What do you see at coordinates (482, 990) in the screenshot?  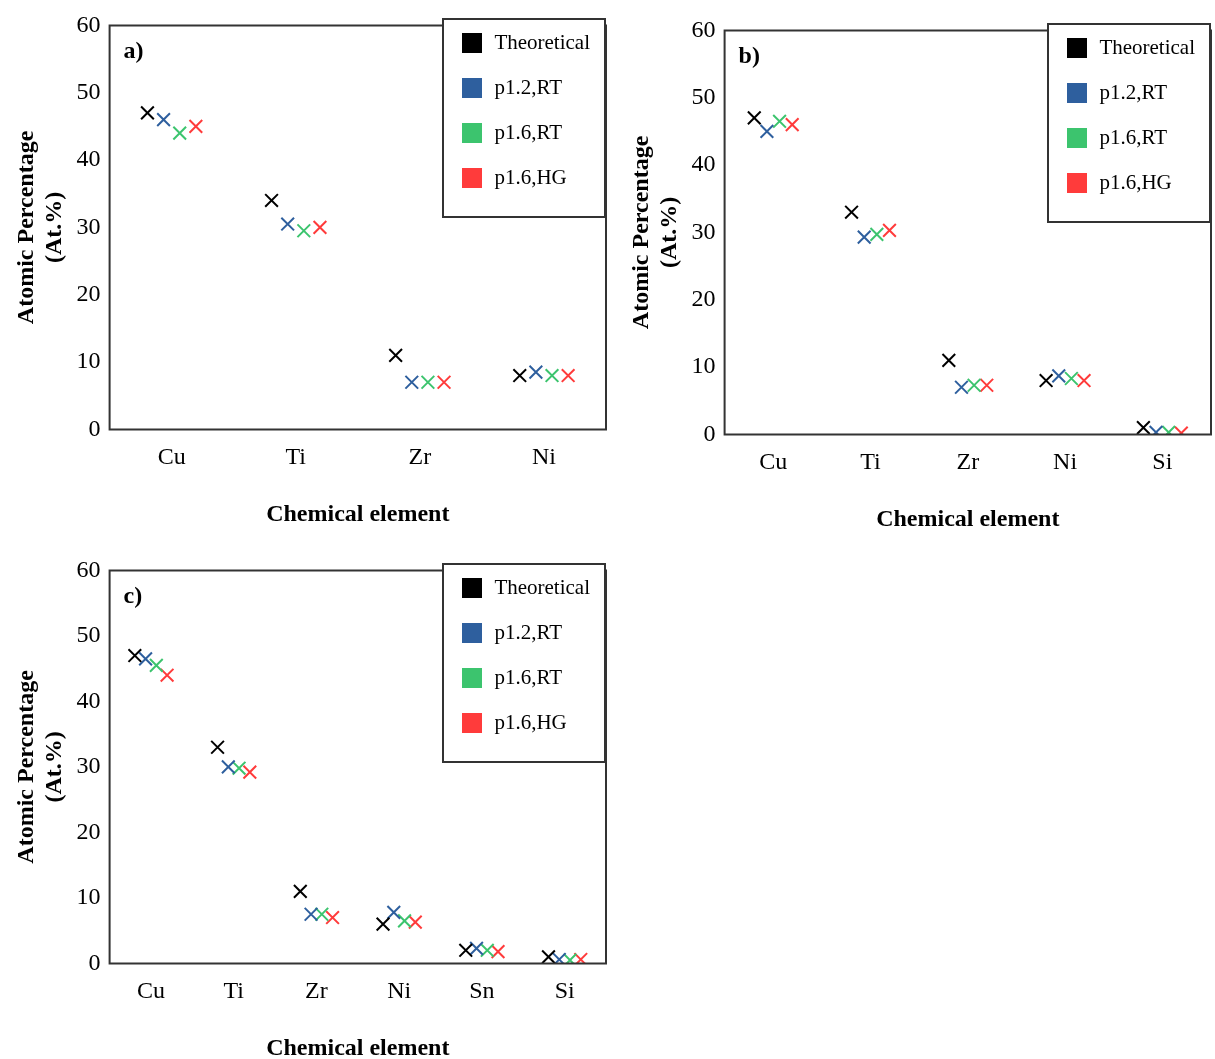 I see `x-tick-label: Sn` at bounding box center [482, 990].